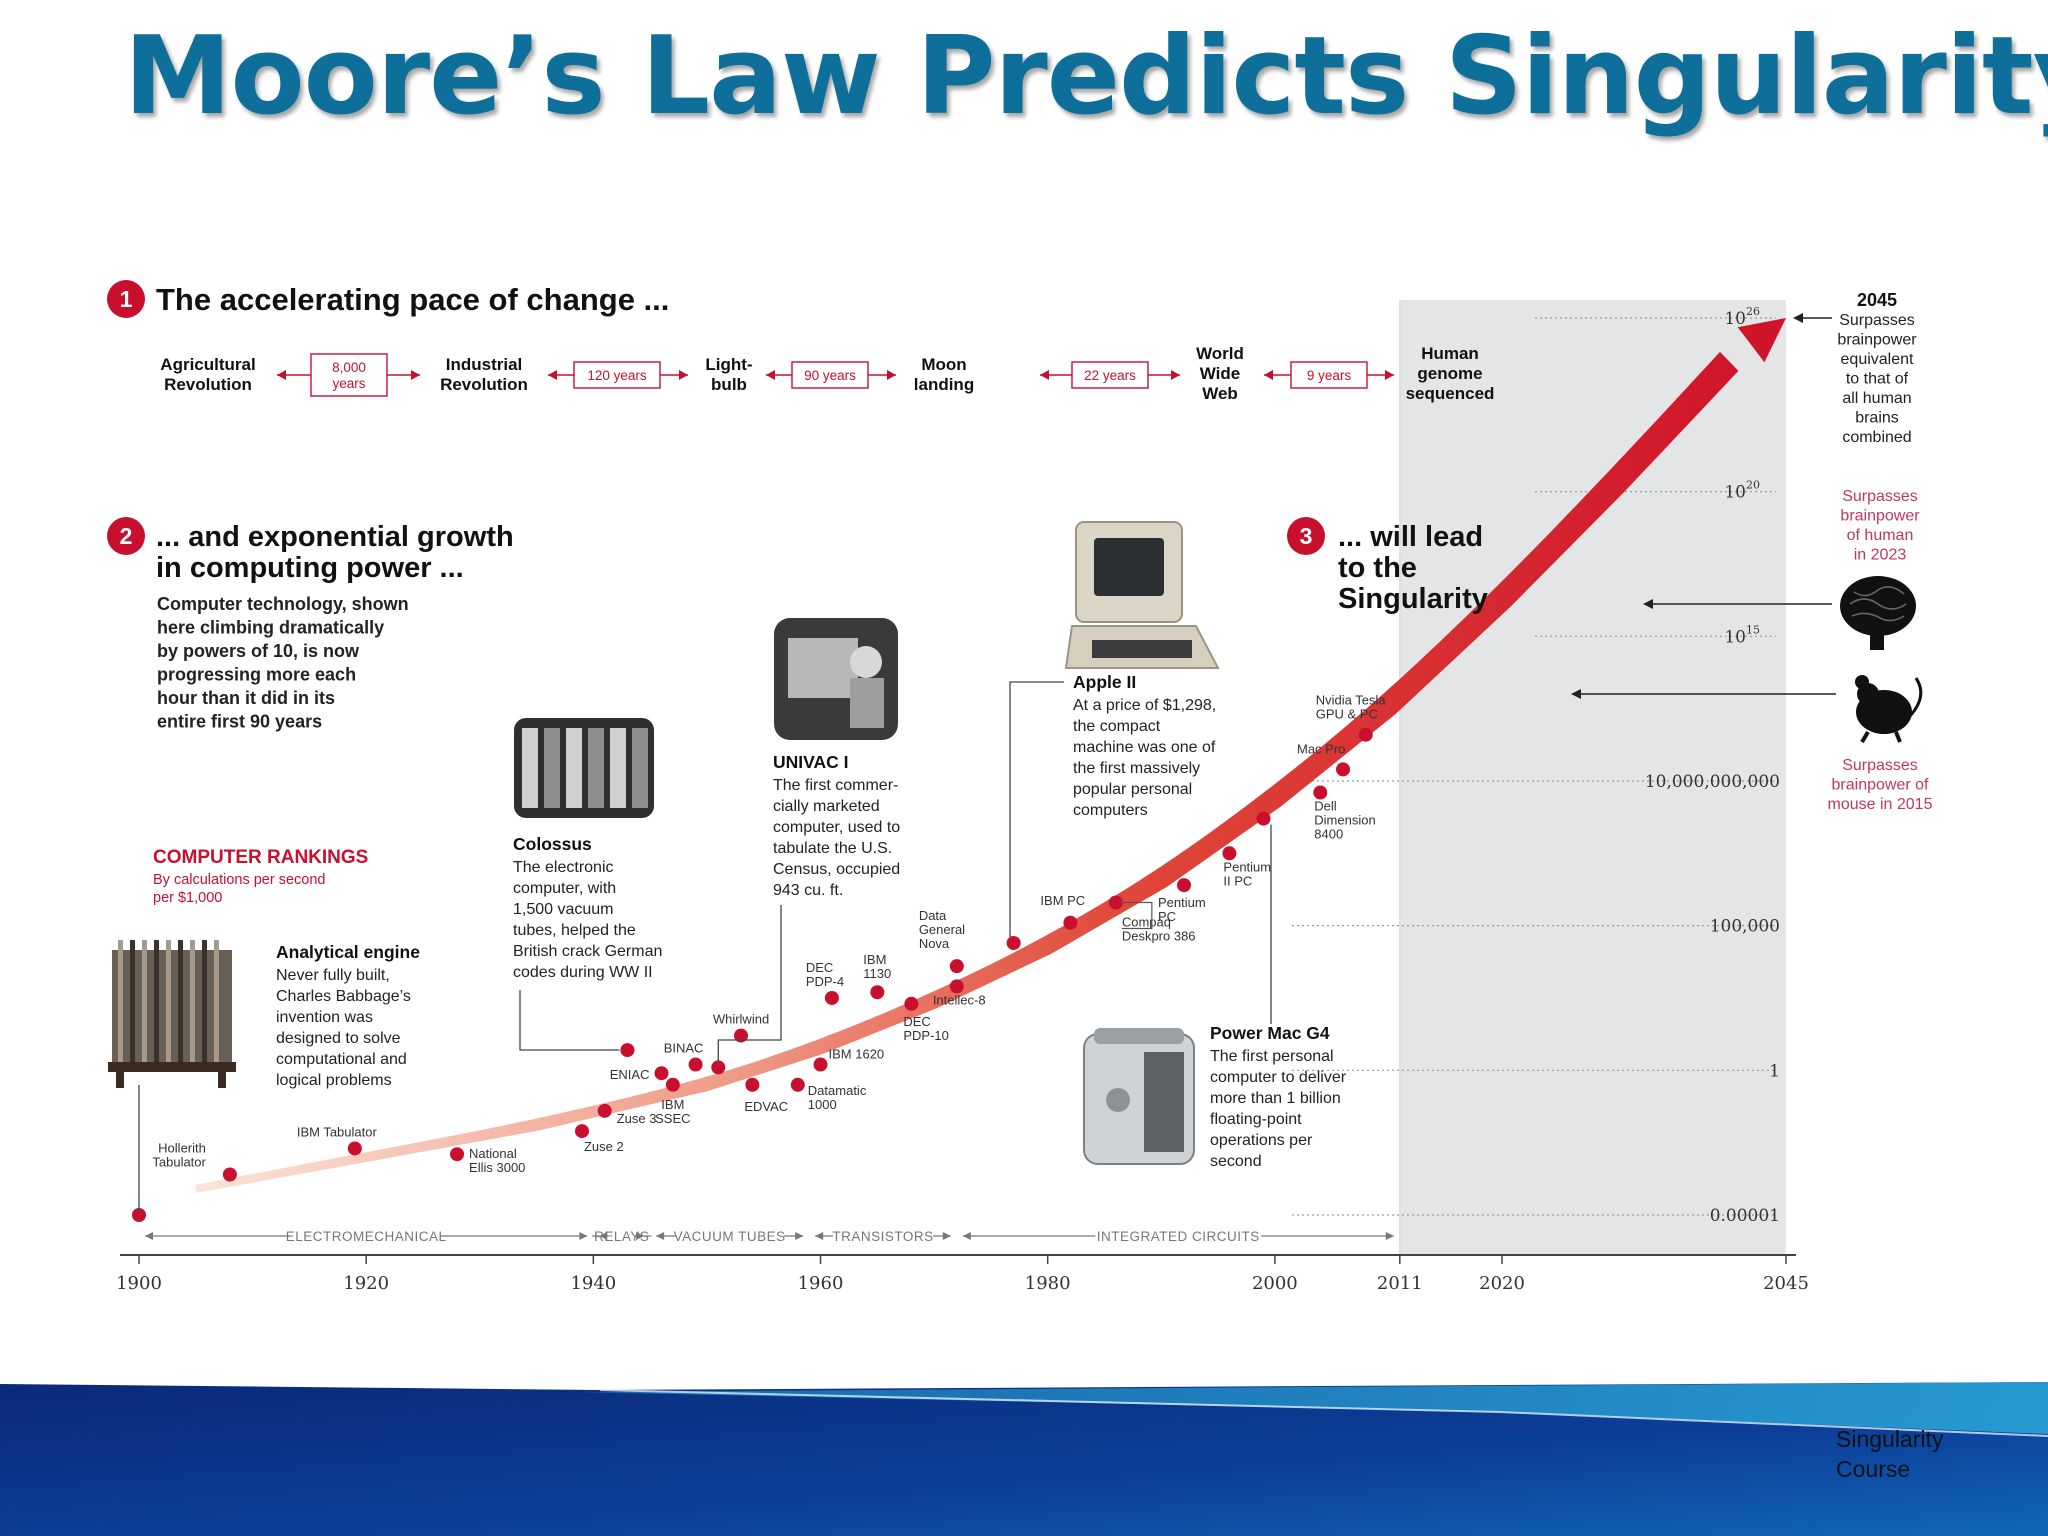  Describe the element at coordinates (126, 536) in the screenshot. I see `section-2-badge-number: 2` at that location.